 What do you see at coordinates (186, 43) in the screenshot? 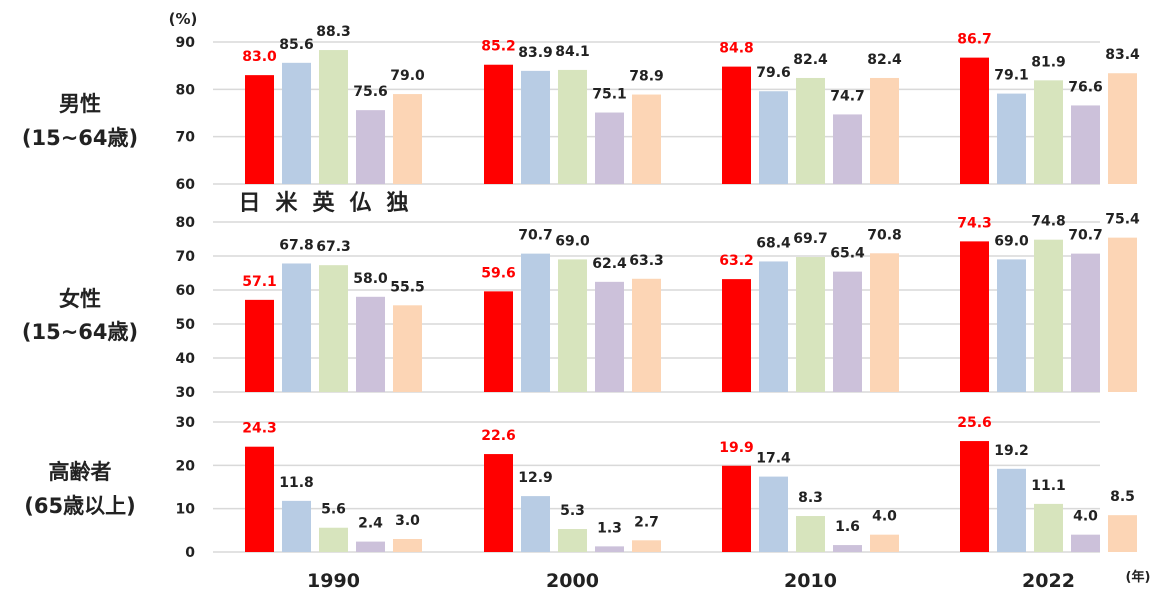
I see `y-tick-label: 90` at bounding box center [186, 43].